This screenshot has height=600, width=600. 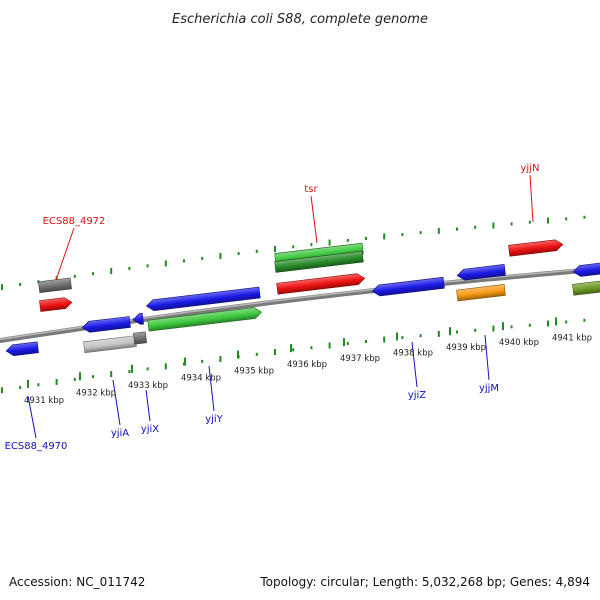 What do you see at coordinates (214, 419) in the screenshot?
I see `gene-label: yjiY` at bounding box center [214, 419].